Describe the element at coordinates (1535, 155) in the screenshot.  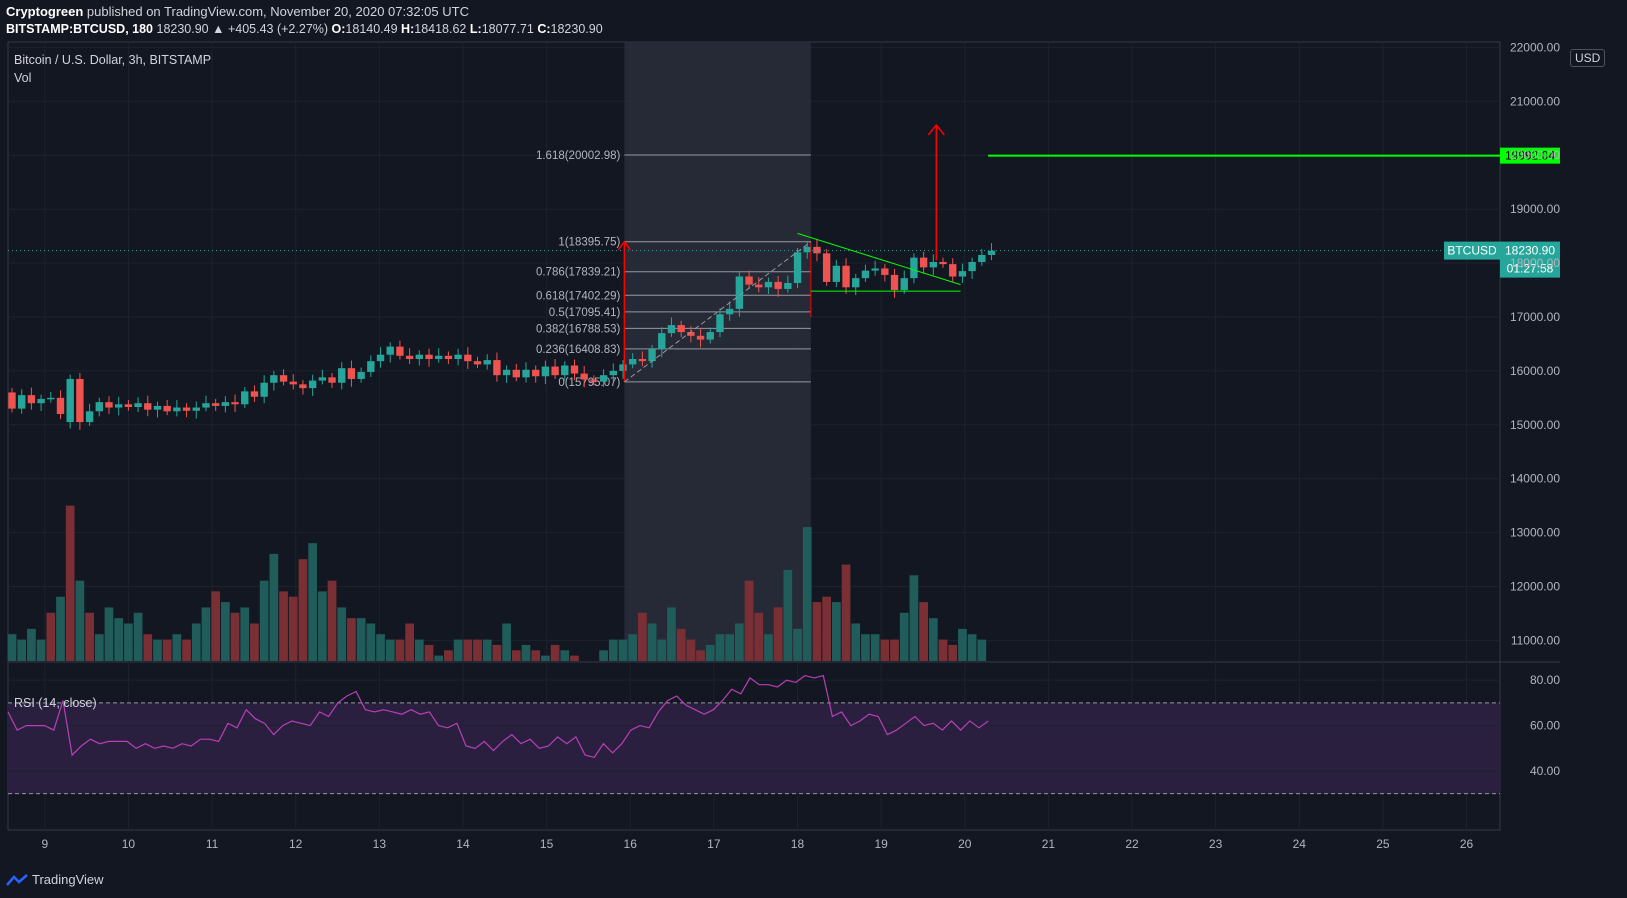
I see `y-tick-label: 20000.00` at that location.